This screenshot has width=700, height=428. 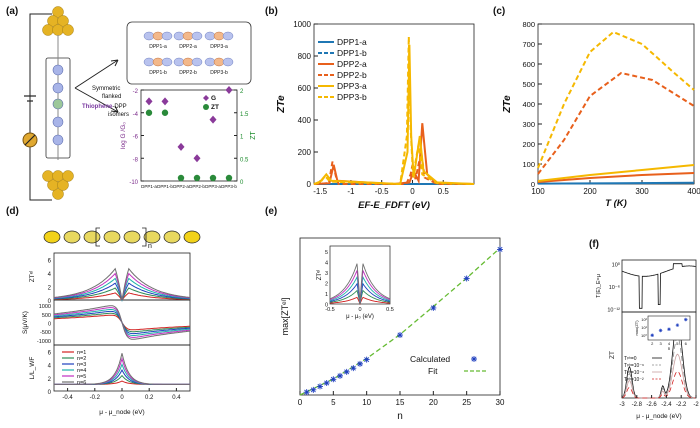 What do you see at coordinates (133, 183) in the screenshot?
I see `tick-label: -10` at bounding box center [133, 183].